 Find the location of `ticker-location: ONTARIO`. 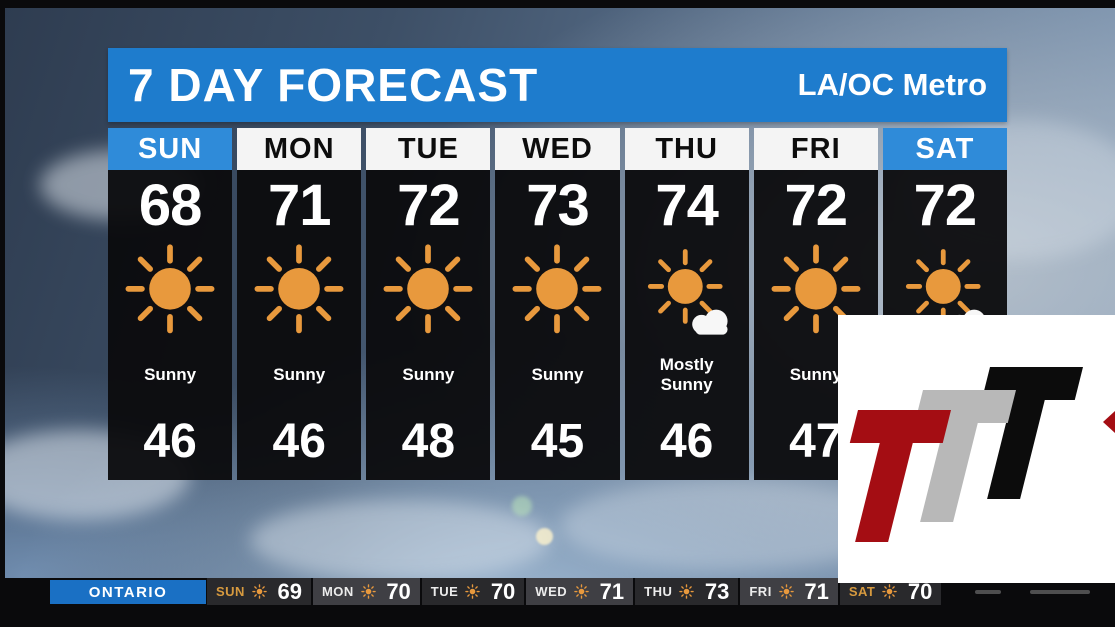

ticker-location: ONTARIO is located at coordinates (128, 592).